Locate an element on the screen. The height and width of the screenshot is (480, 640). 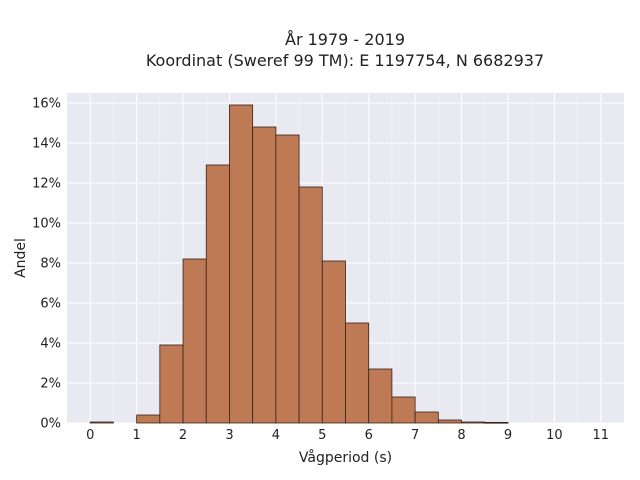
y-axis-ticks: 0% 2% 4% 6% 8% 10% 12% 14% 16% is located at coordinates (46, 264).